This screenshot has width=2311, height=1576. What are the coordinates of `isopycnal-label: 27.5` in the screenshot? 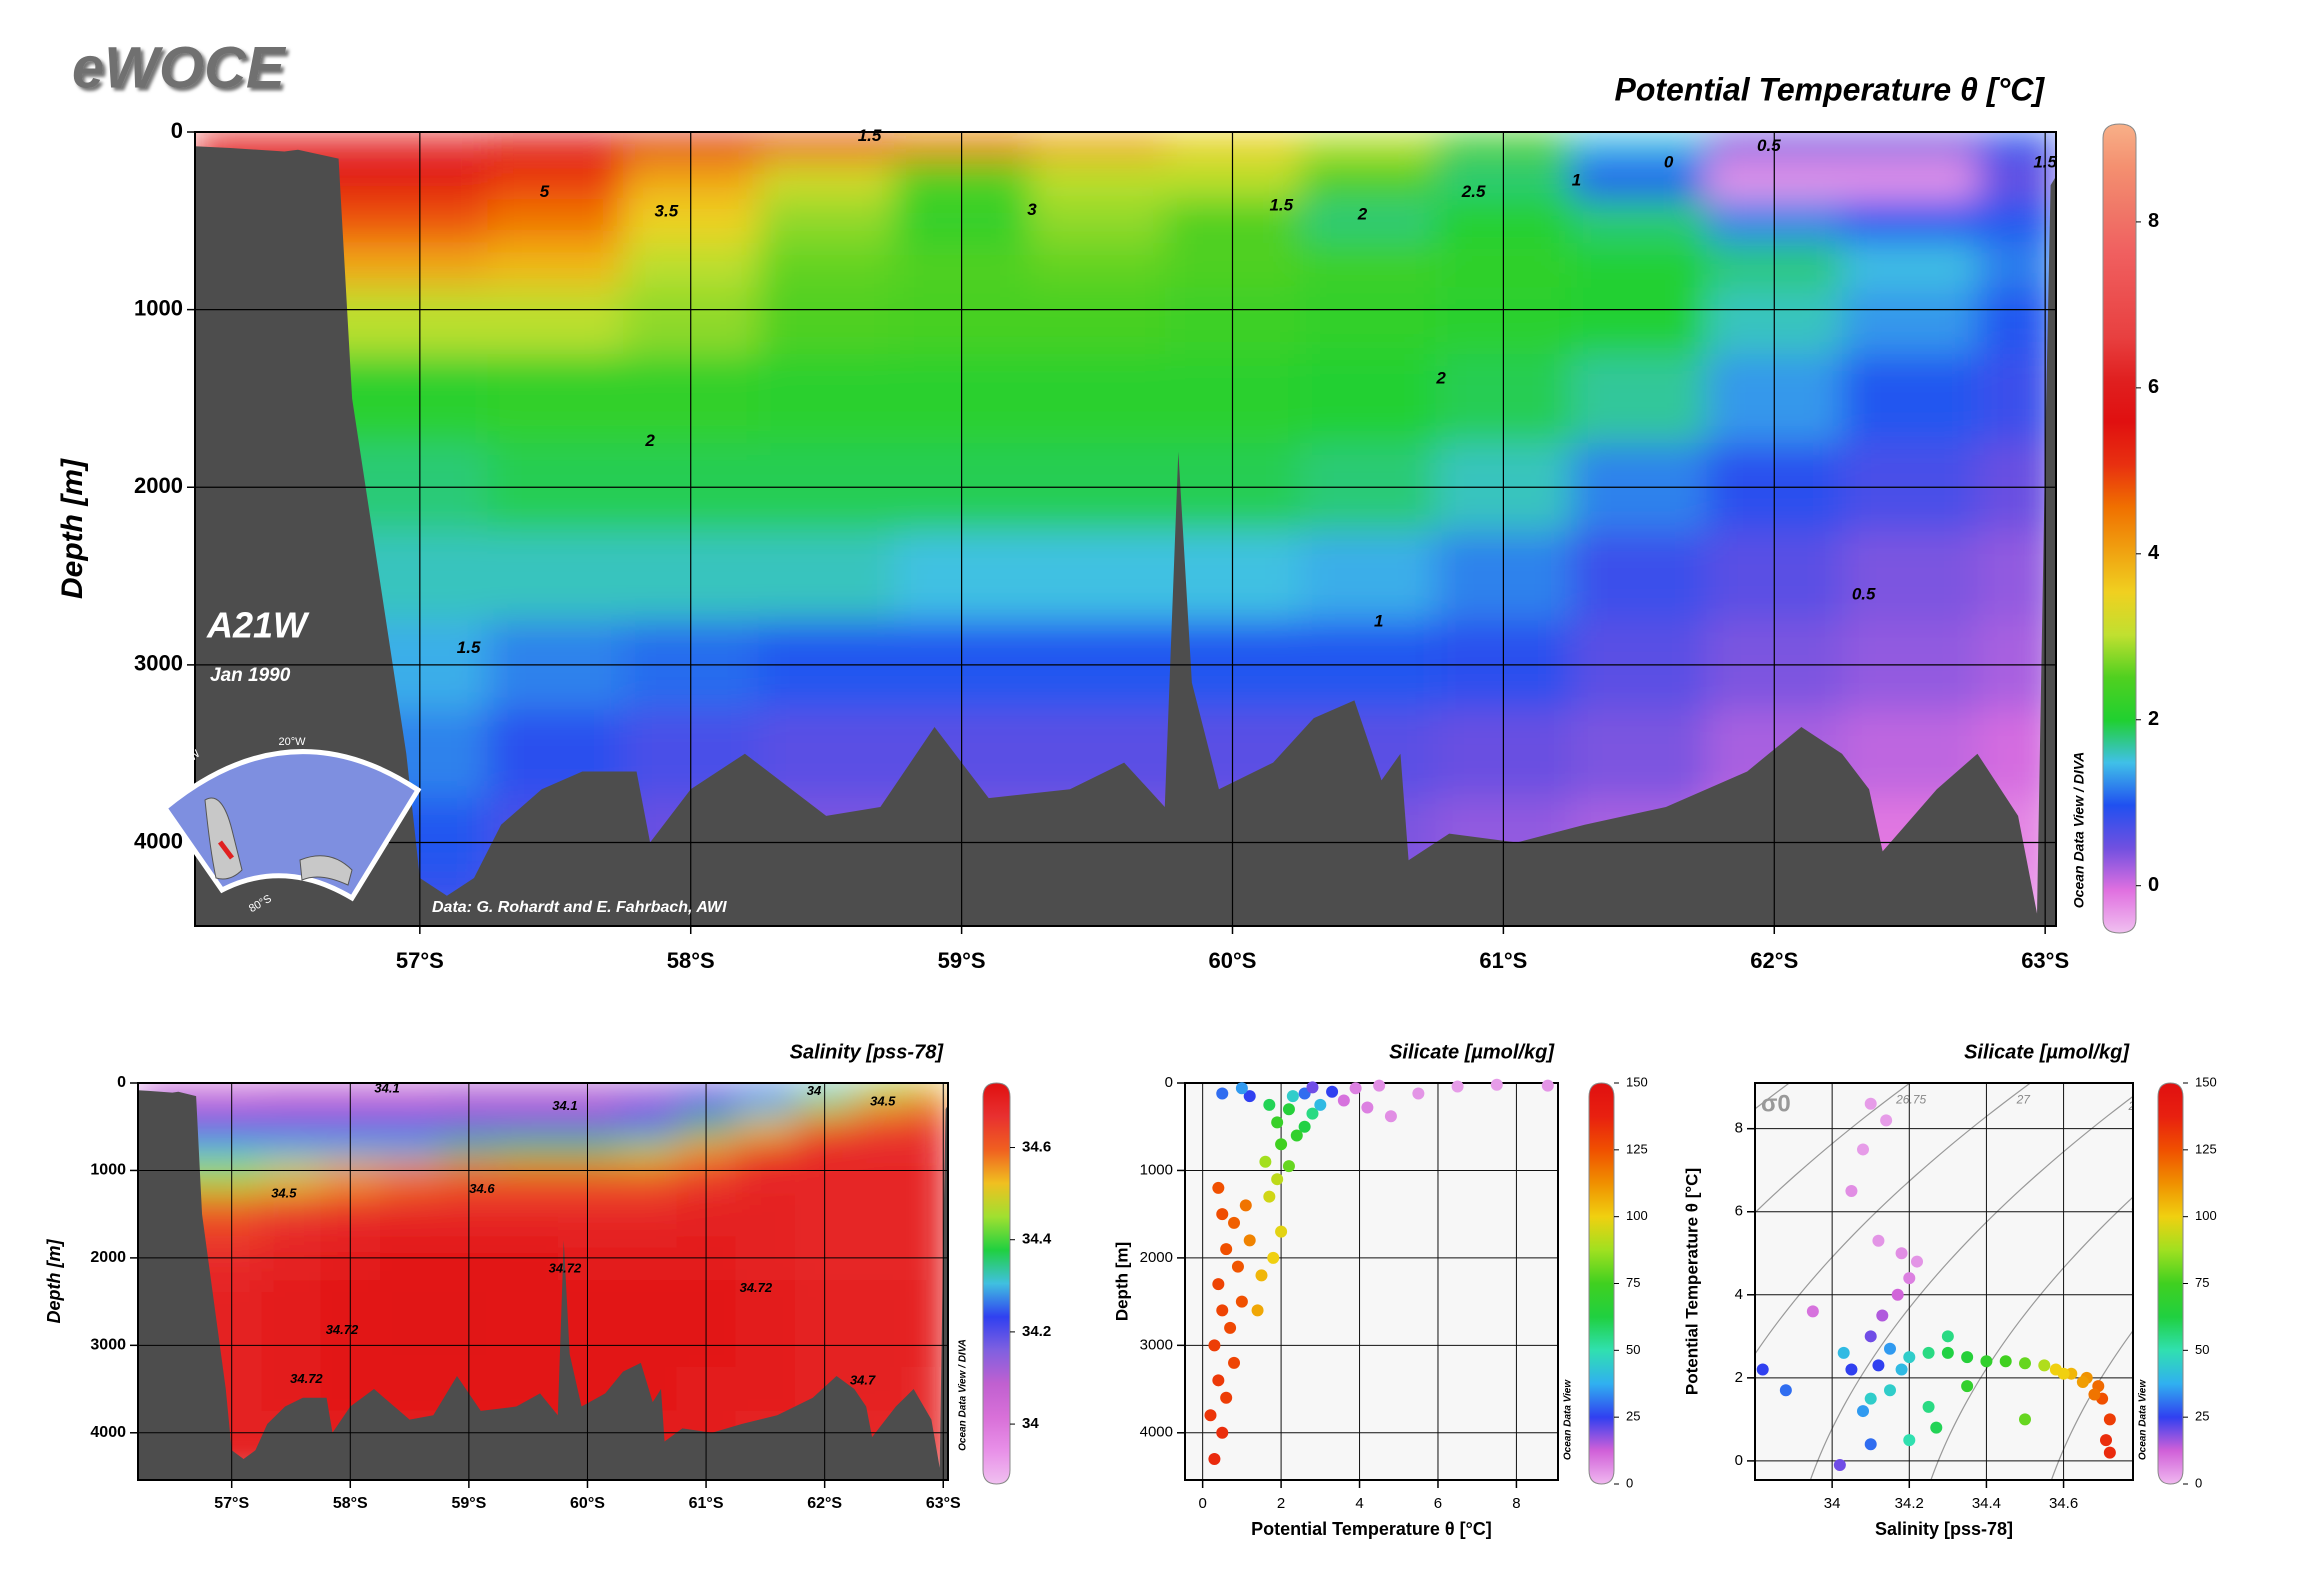 It's located at (2143, 1205).